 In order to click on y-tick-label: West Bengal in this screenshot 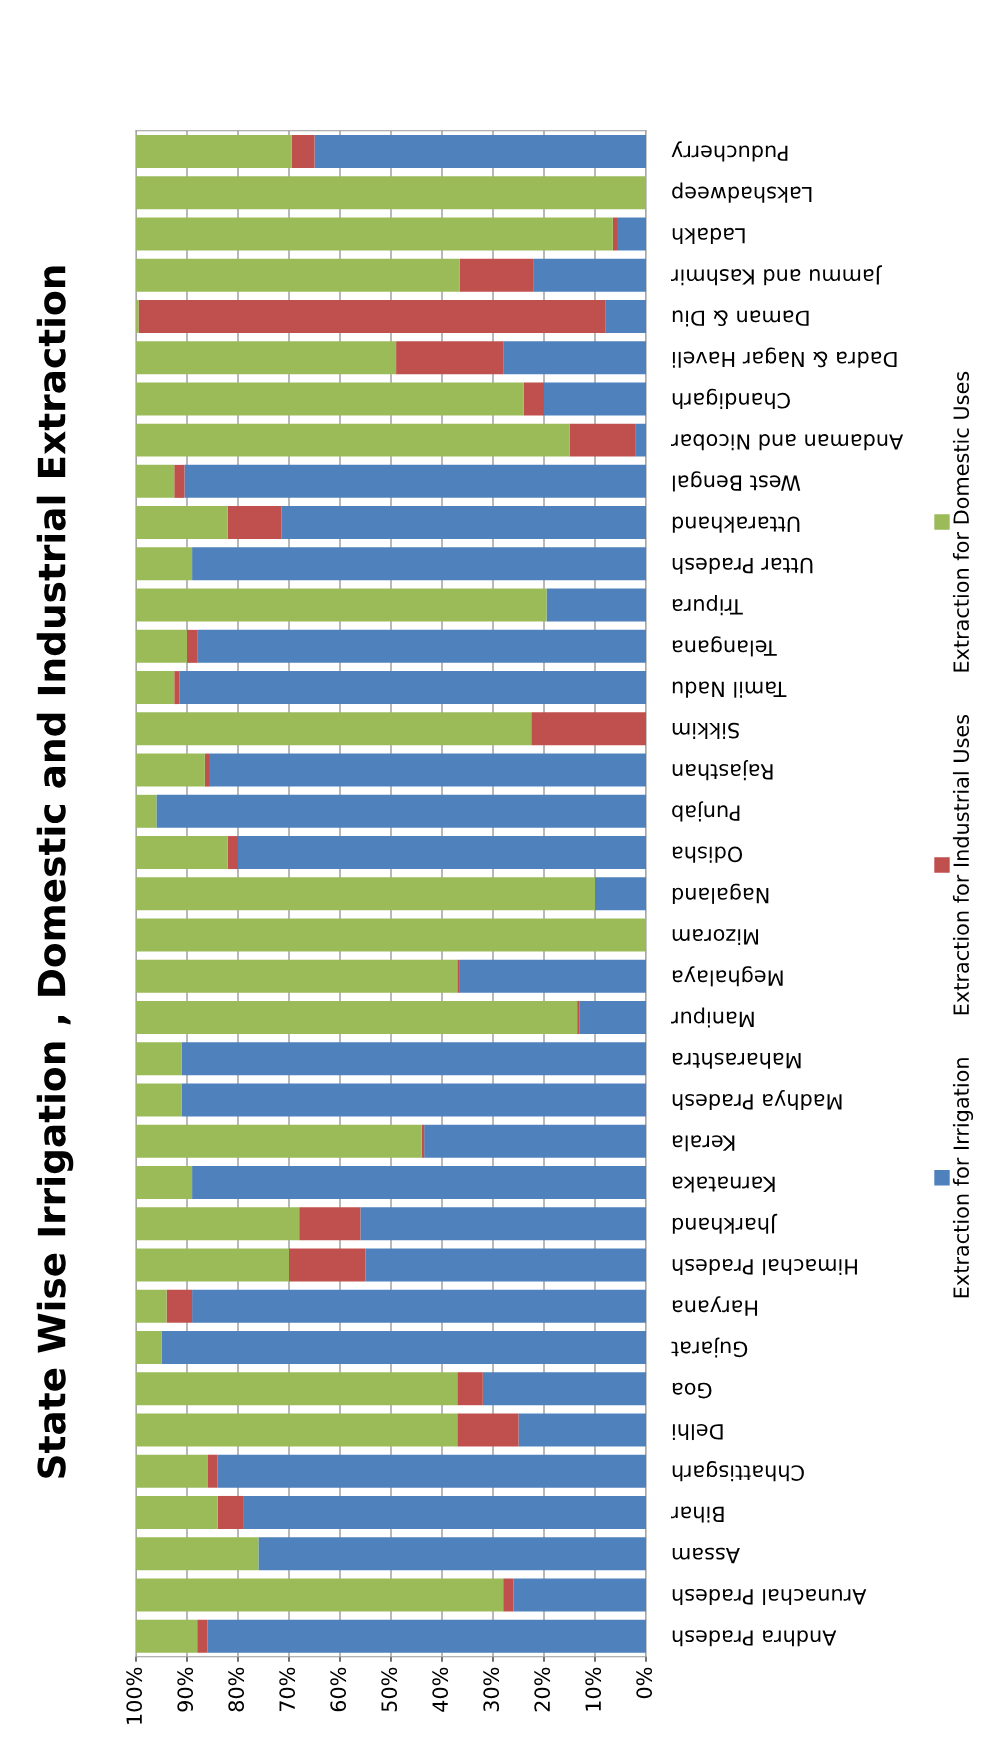, I will do `click(736, 481)`.